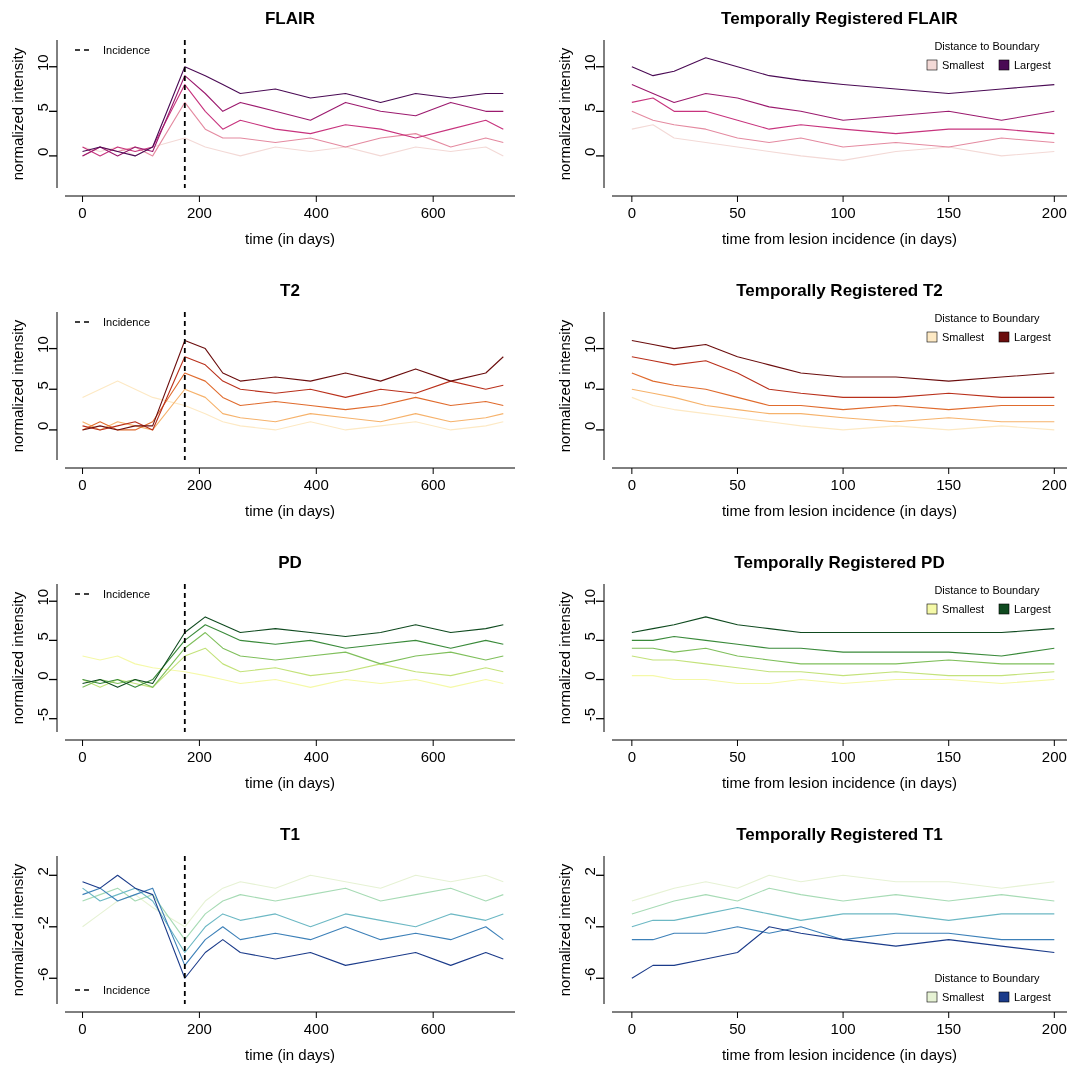 The image size is (1073, 1069). What do you see at coordinates (839, 834) in the screenshot?
I see `chart-title: Temporally Registered T1` at bounding box center [839, 834].